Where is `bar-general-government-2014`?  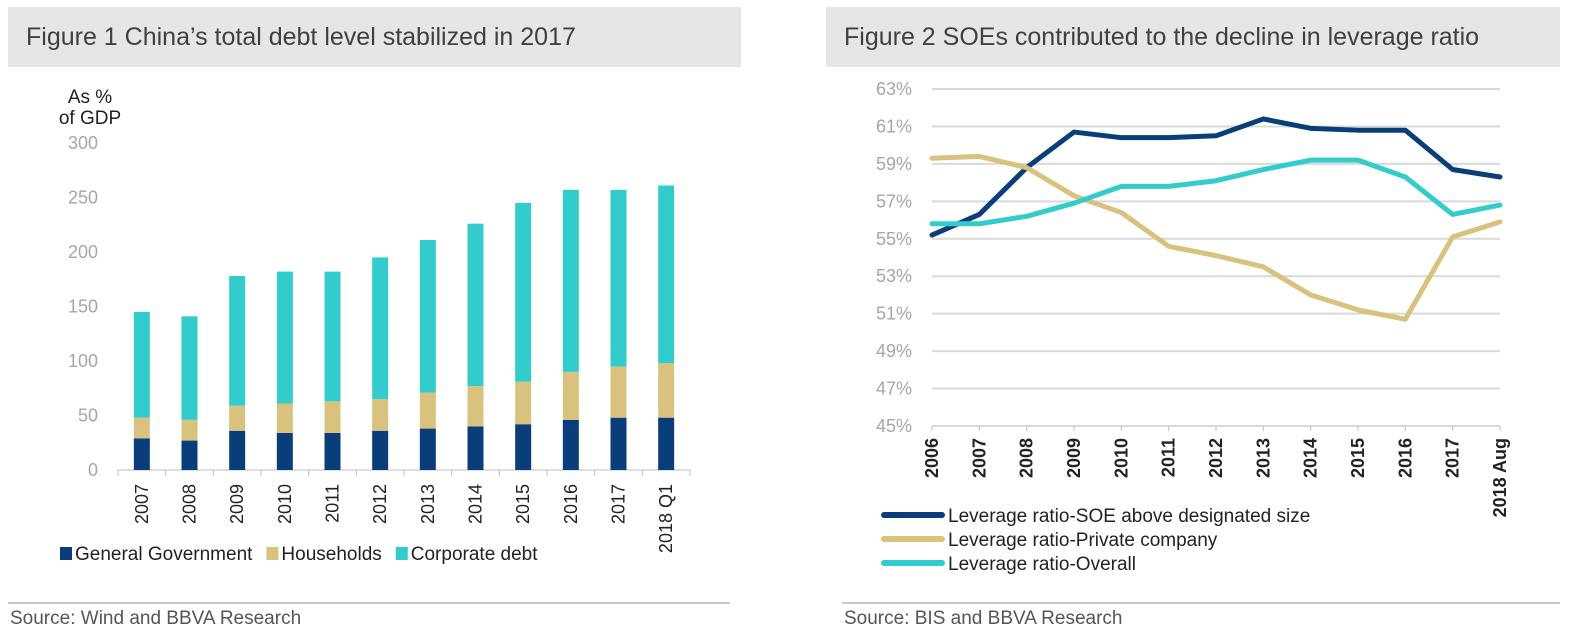 bar-general-government-2014 is located at coordinates (475, 448).